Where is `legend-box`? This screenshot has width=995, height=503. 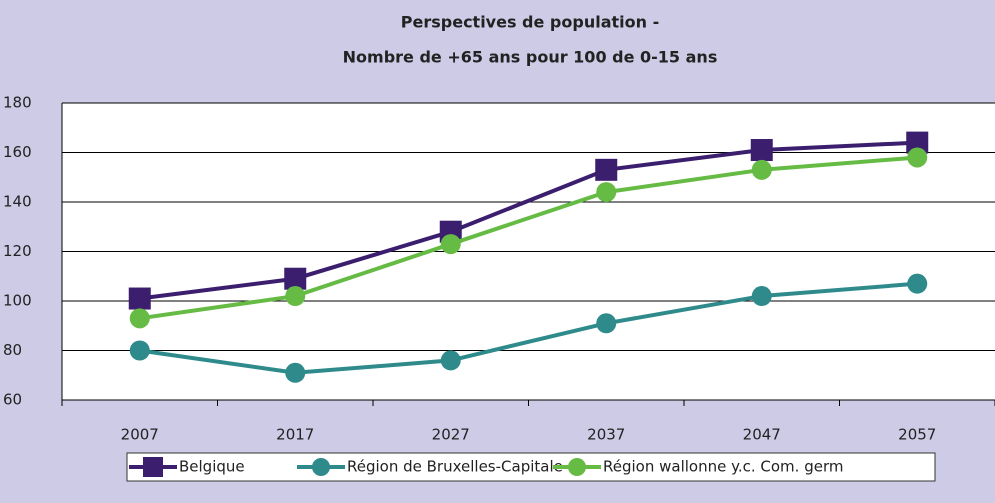 legend-box is located at coordinates (531, 467).